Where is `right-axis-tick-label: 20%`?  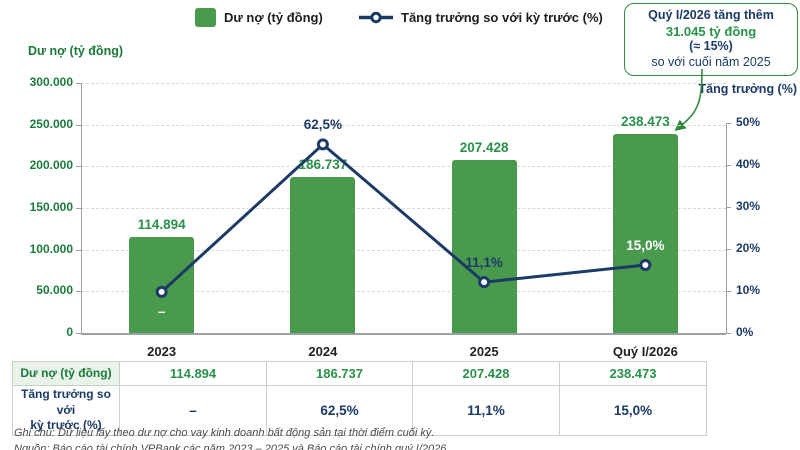 right-axis-tick-label: 20% is located at coordinates (748, 248).